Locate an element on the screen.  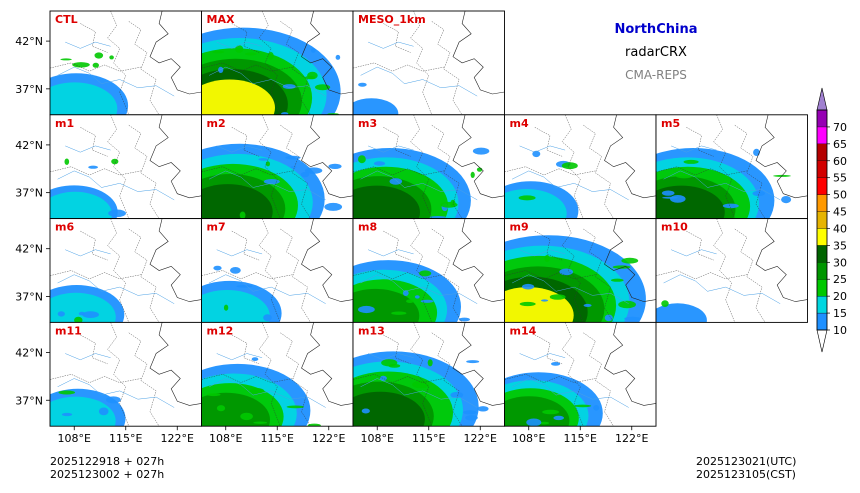
panel-label: m2 is located at coordinates (216, 123).